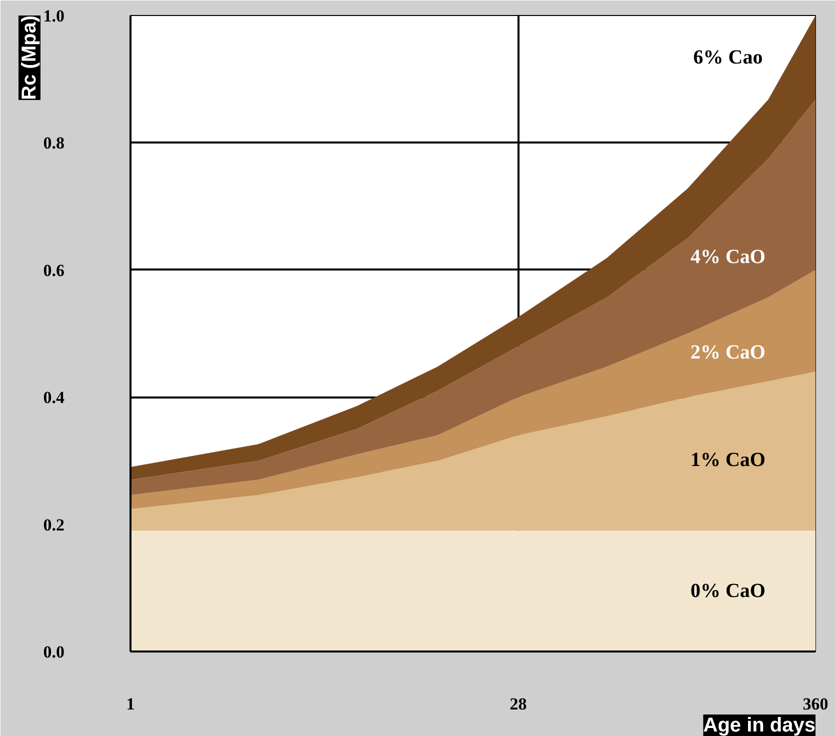 The height and width of the screenshot is (736, 835). Describe the element at coordinates (54, 398) in the screenshot. I see `y-tick-label: 0.4` at that location.